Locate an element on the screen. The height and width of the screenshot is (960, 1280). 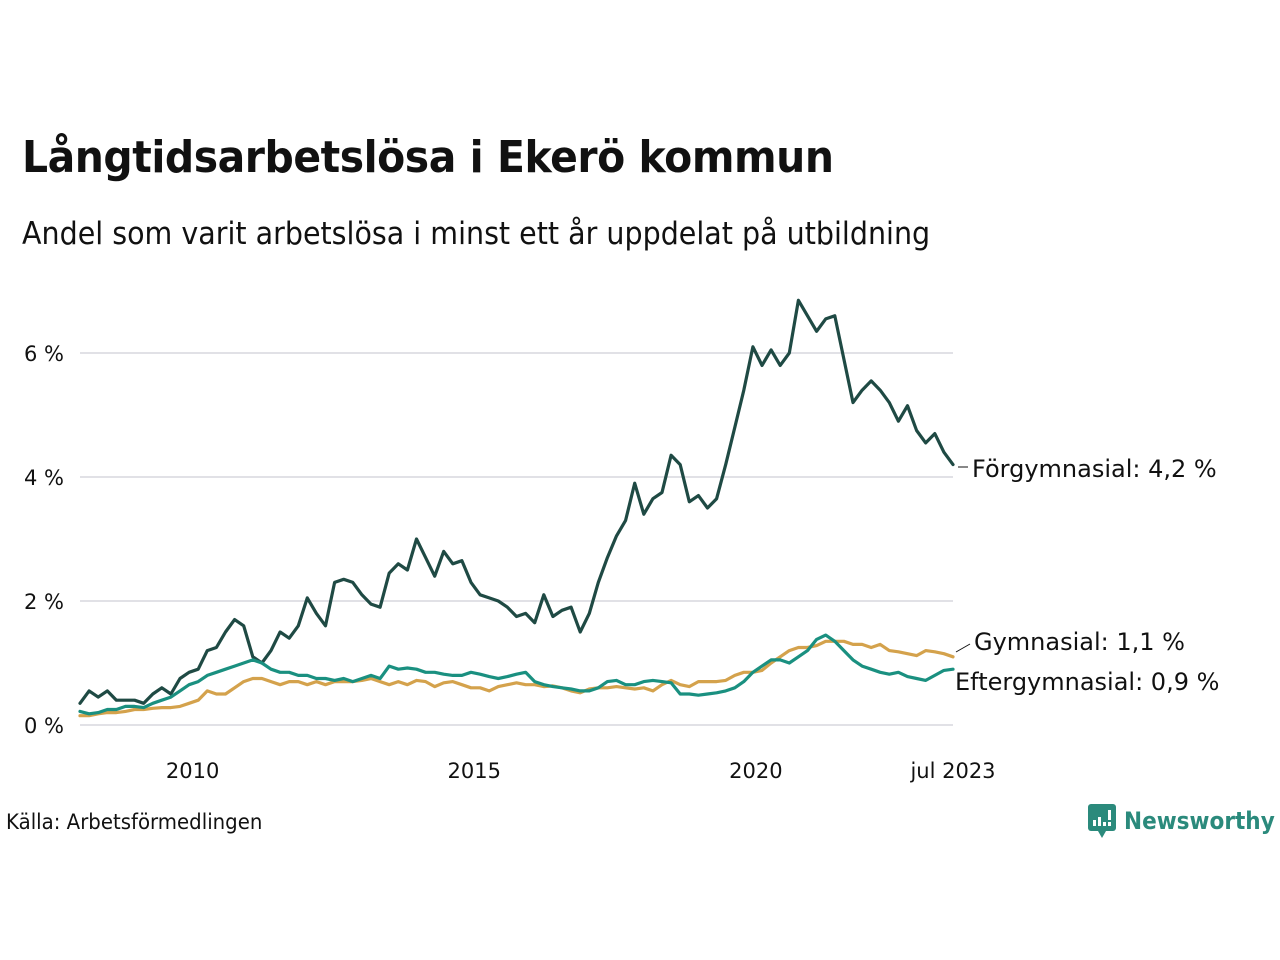
x-tick-label: 2020 is located at coordinates (755, 771).